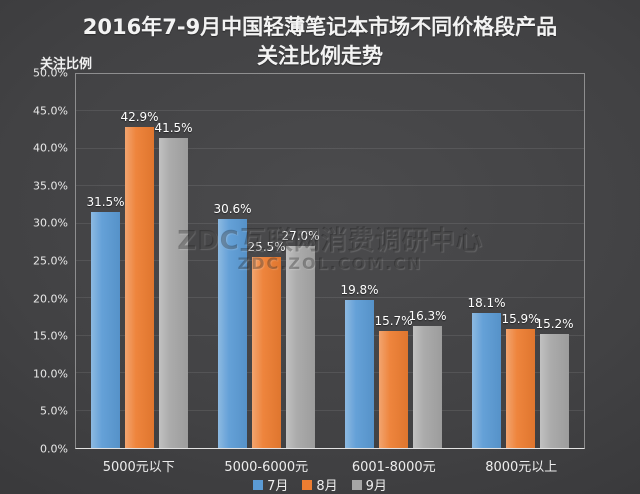  Describe the element at coordinates (50, 261) in the screenshot. I see `y-tick-label: 25.0%` at that location.